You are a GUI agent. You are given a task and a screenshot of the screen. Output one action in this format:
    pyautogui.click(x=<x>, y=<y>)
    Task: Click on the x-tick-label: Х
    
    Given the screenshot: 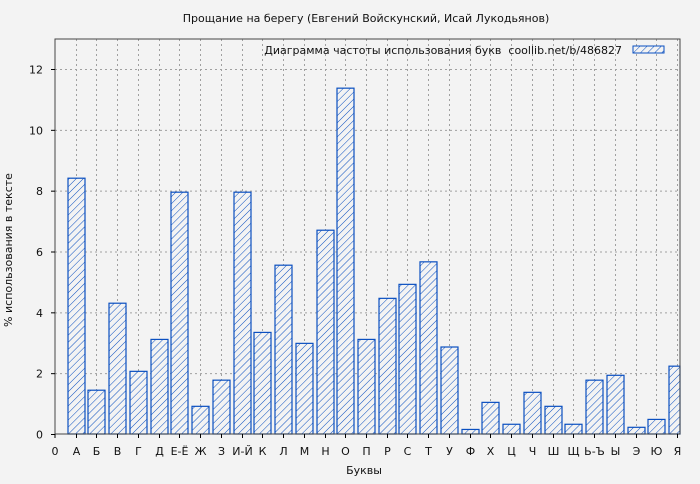 What is the action you would take?
    pyautogui.click(x=491, y=451)
    